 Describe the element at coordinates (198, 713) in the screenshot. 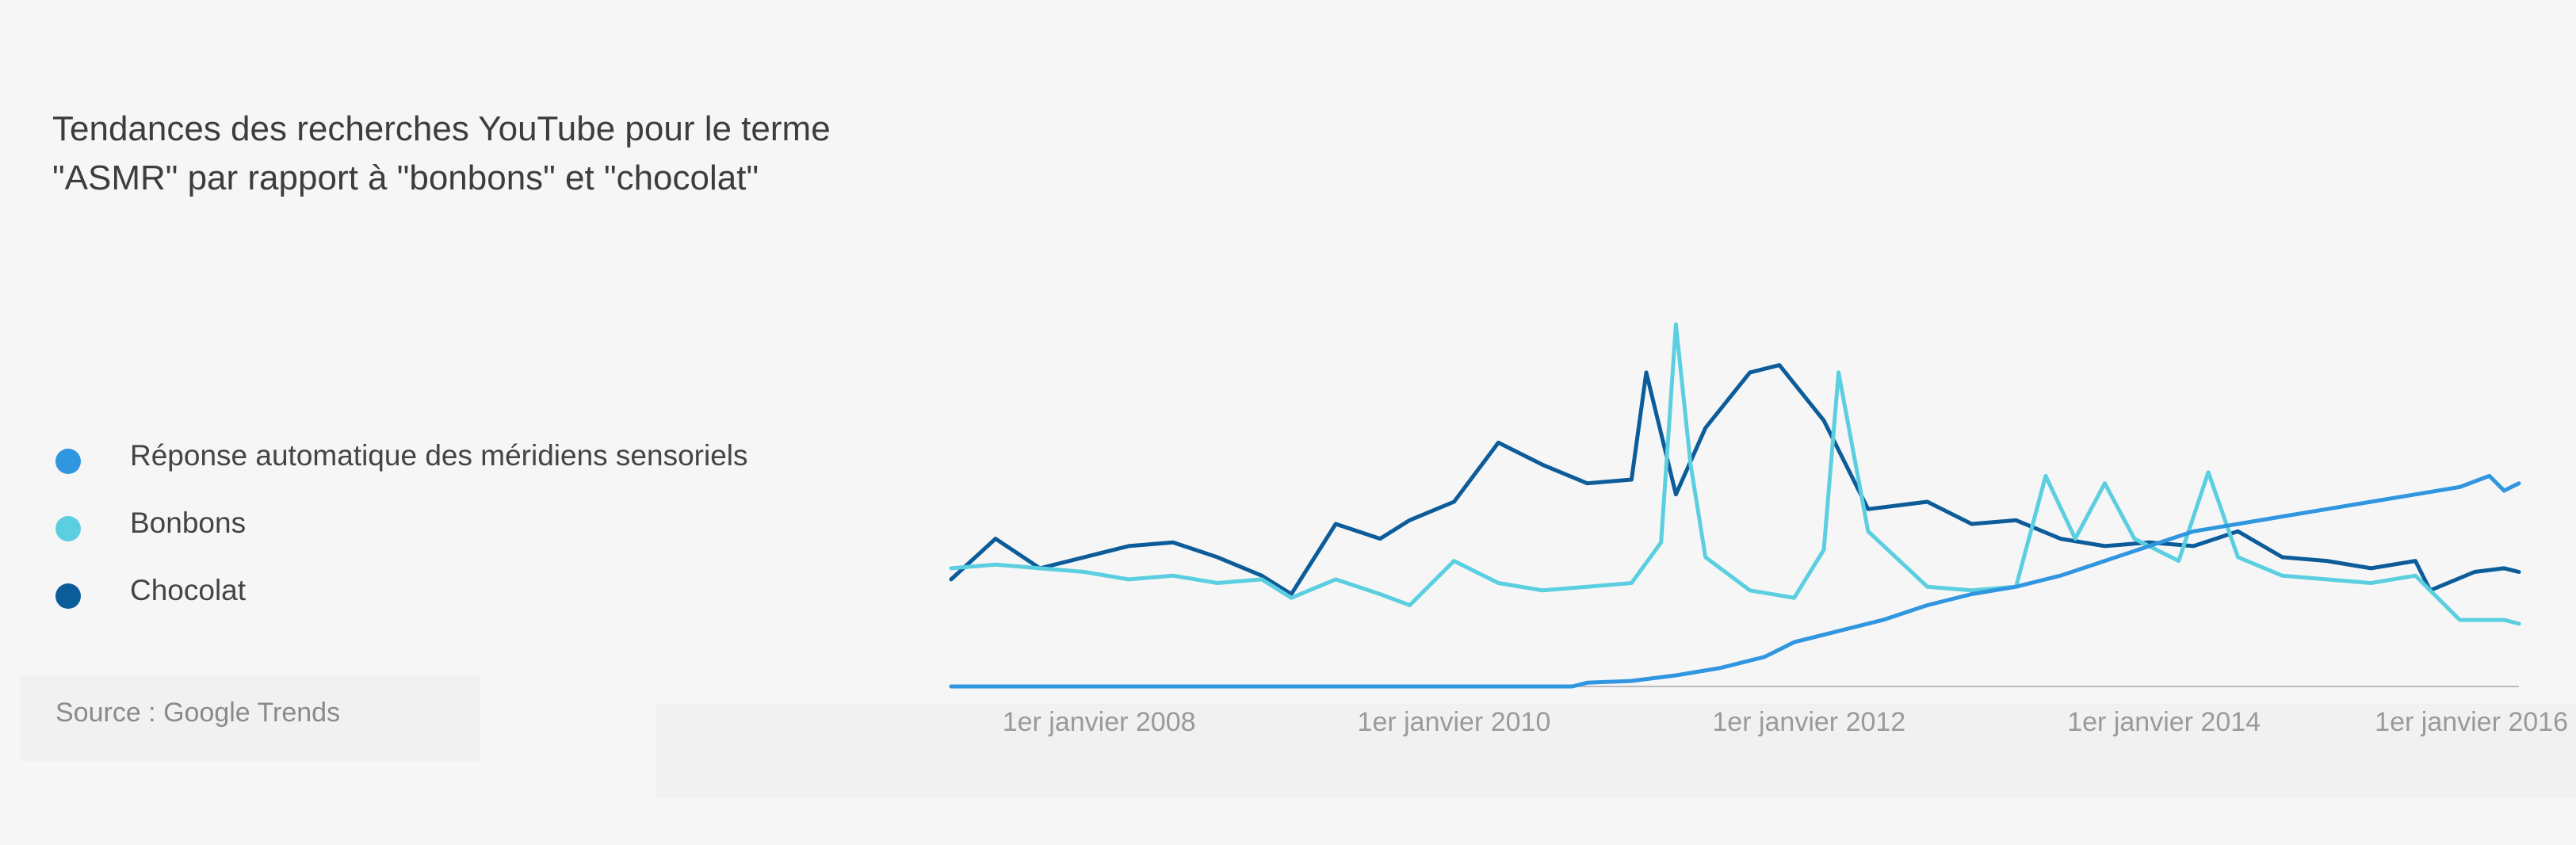

I see `source-text: Source : Google Trends` at that location.